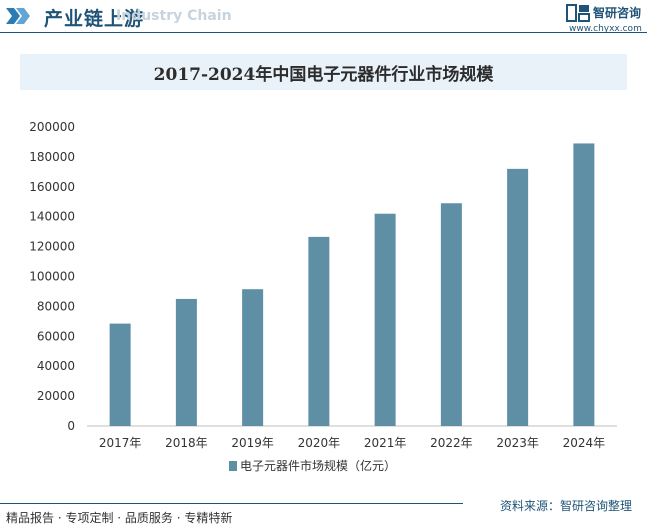  I want to click on y-tick-label: 100000, so click(52, 277).